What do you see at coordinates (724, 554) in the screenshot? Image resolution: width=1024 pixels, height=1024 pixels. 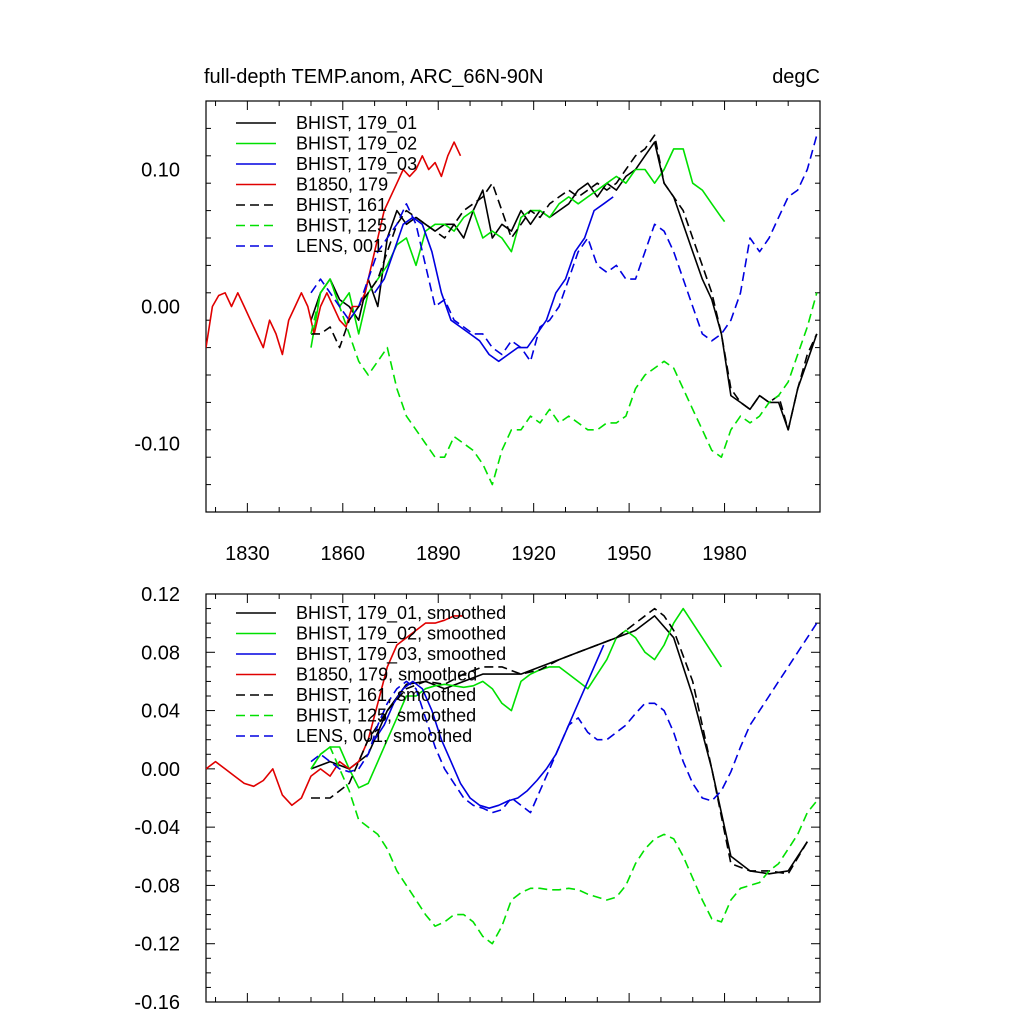 I see `x-tick-label: 1980` at bounding box center [724, 554].